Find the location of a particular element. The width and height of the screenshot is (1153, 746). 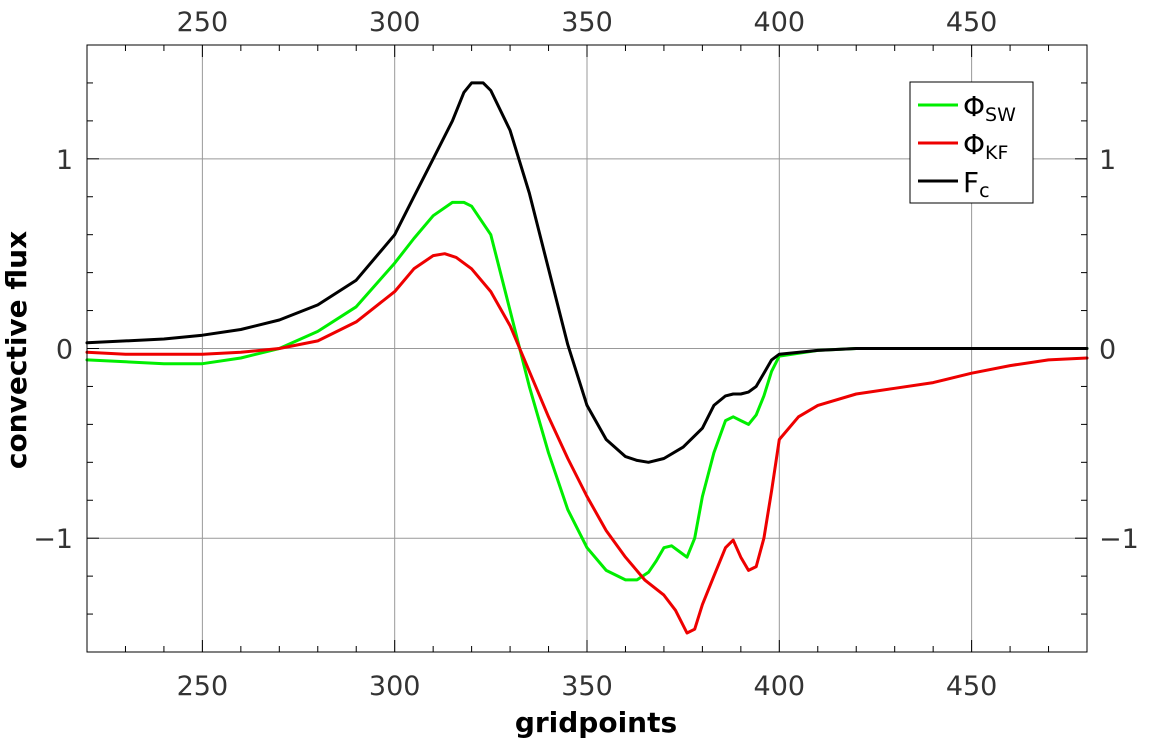

x-tick-label-top: 450 is located at coordinates (972, 22).